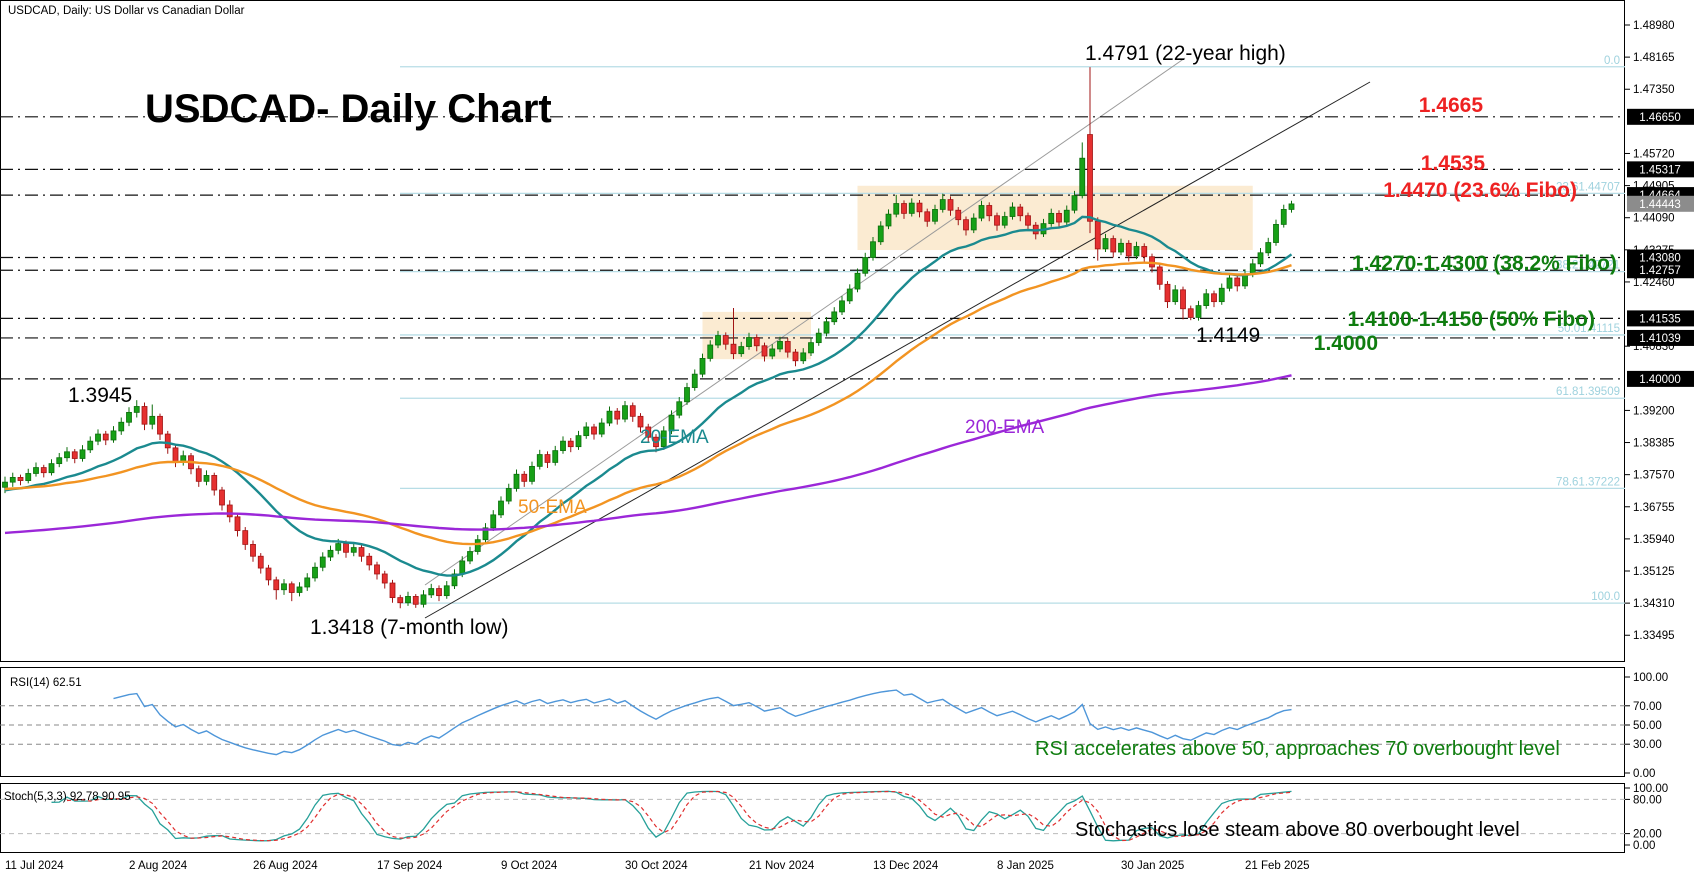  What do you see at coordinates (1660, 319) in the screenshot?
I see `price-level-badge-label: 1.41535` at bounding box center [1660, 319].